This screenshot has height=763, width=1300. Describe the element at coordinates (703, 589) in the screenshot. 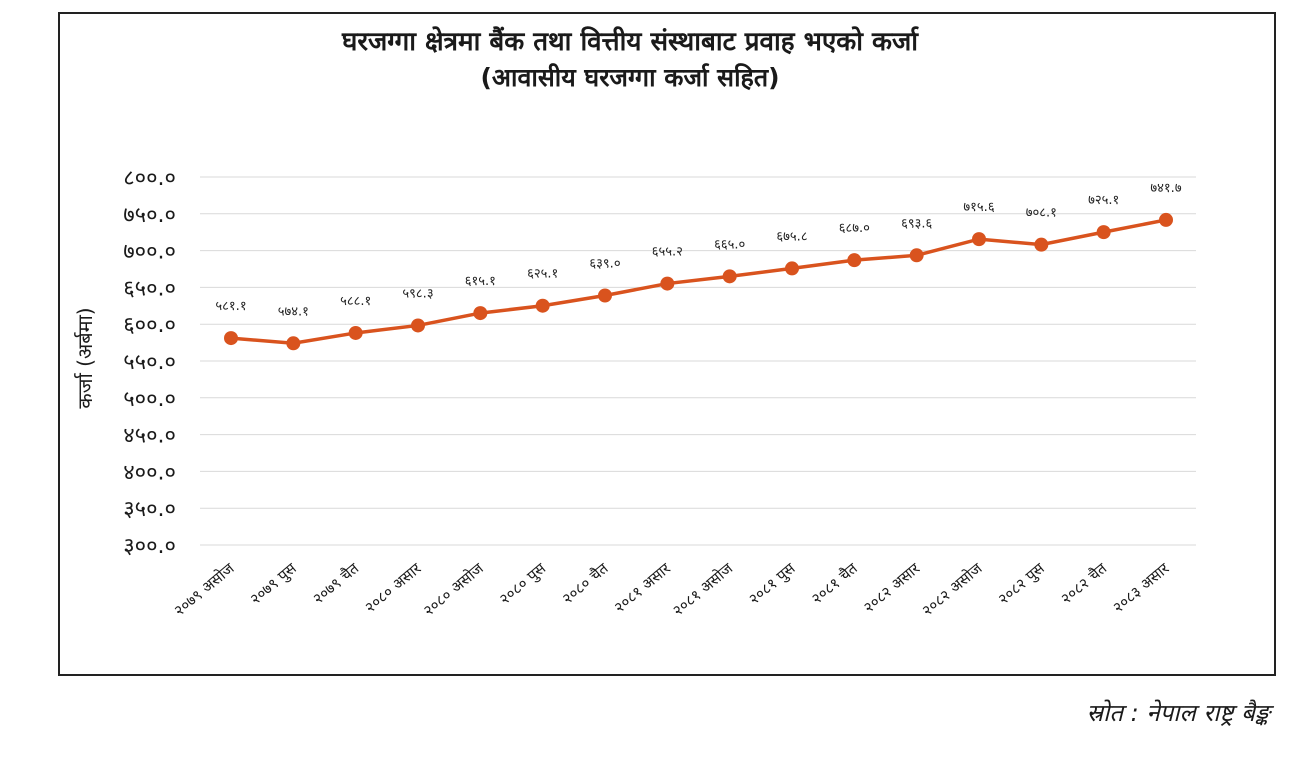

I see `x-tick-label: २०८१ असोज` at that location.